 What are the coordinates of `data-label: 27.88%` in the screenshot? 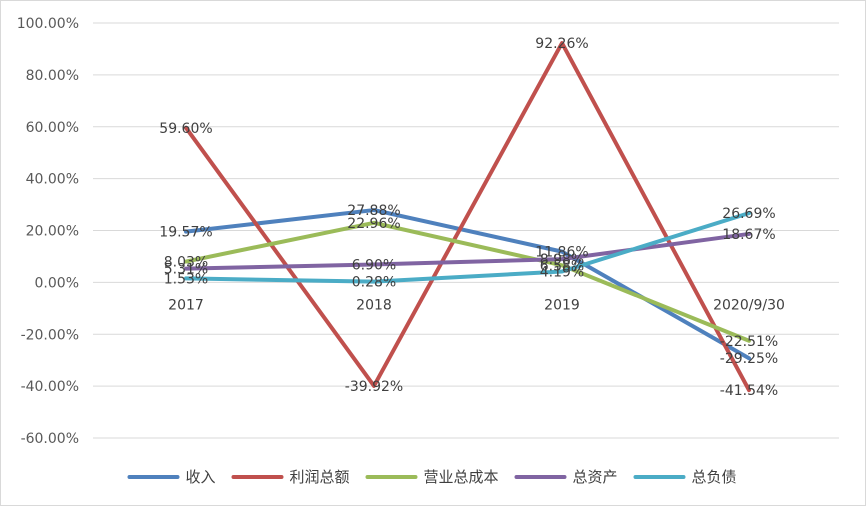 It's located at (373, 211).